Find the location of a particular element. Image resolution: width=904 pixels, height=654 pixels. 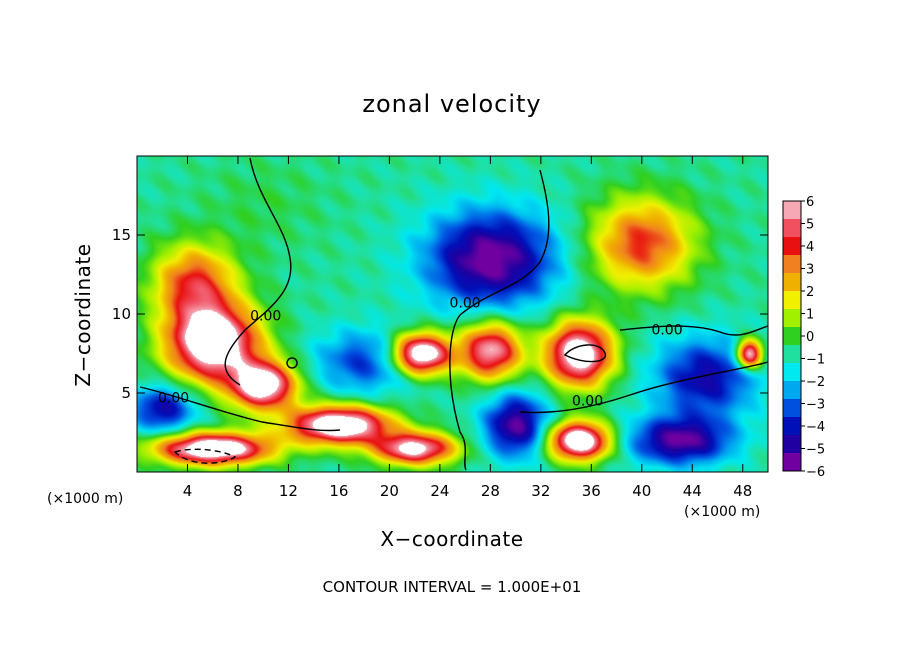

x-tick-label-6: 28 is located at coordinates (490, 491).